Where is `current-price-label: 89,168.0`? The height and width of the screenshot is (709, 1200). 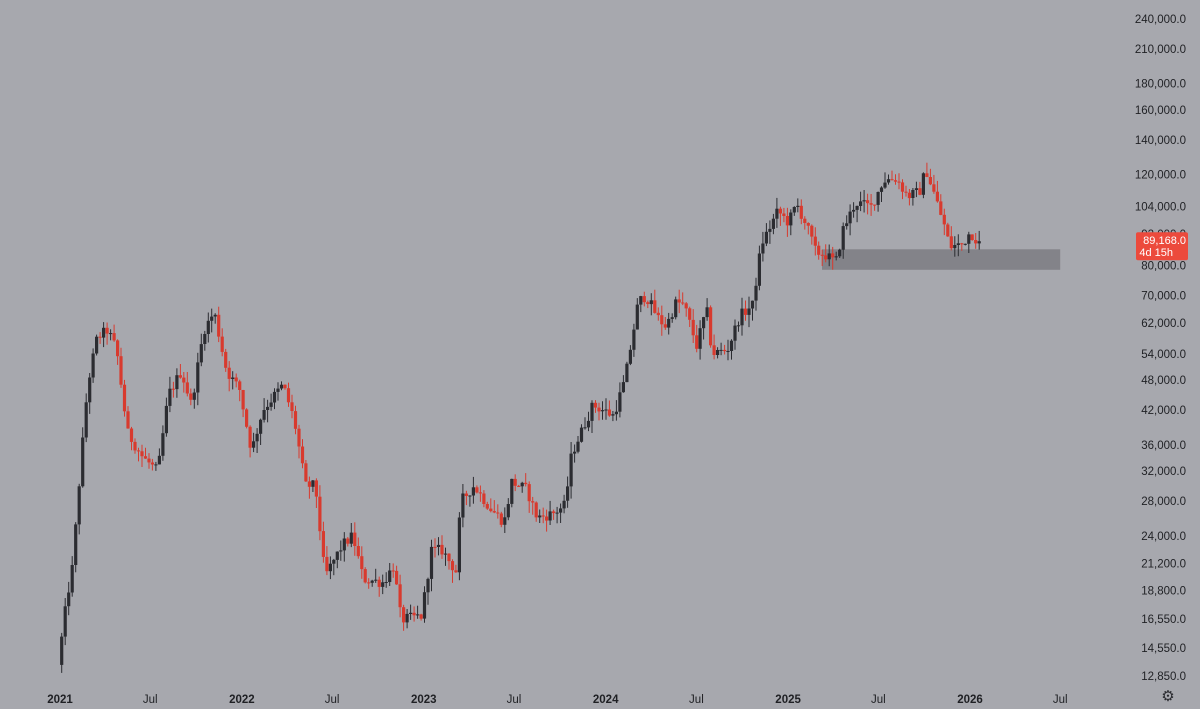
current-price-label: 89,168.0 is located at coordinates (1164, 241).